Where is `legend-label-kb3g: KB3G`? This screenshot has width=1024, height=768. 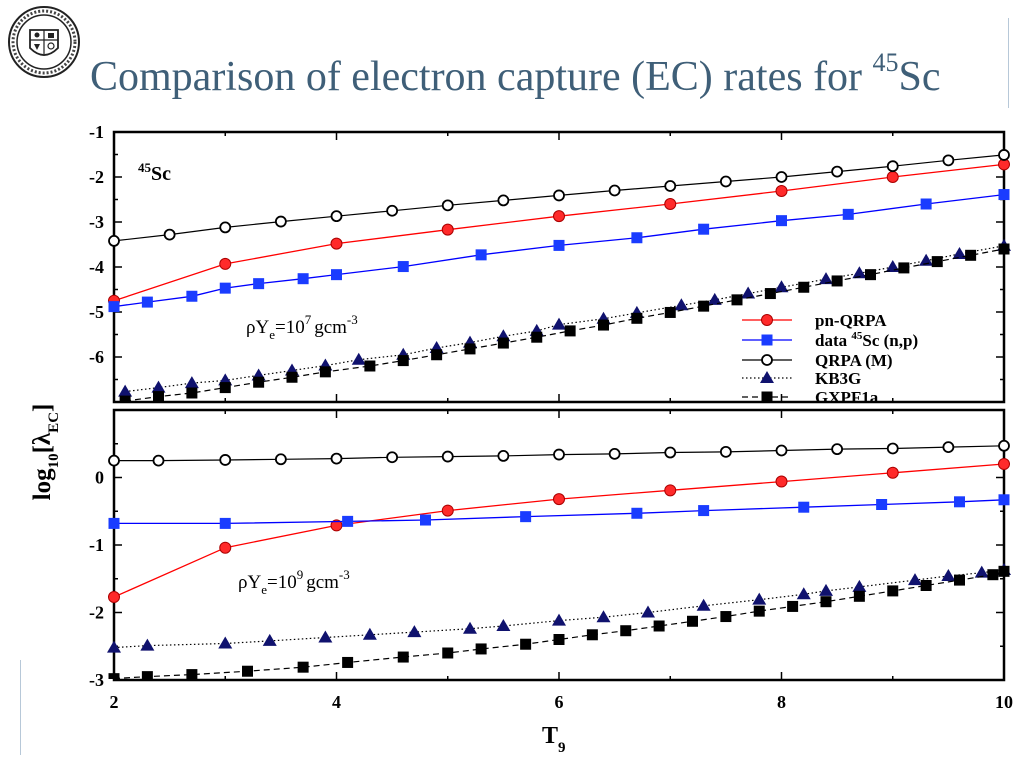 legend-label-kb3g: KB3G is located at coordinates (838, 378).